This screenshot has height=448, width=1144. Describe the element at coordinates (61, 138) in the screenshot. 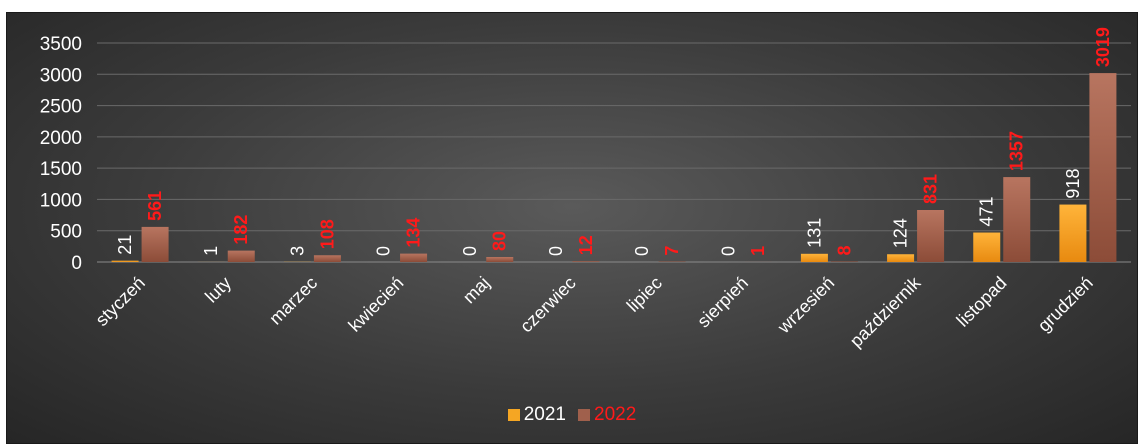

I see `y-tick-label: 2000` at that location.